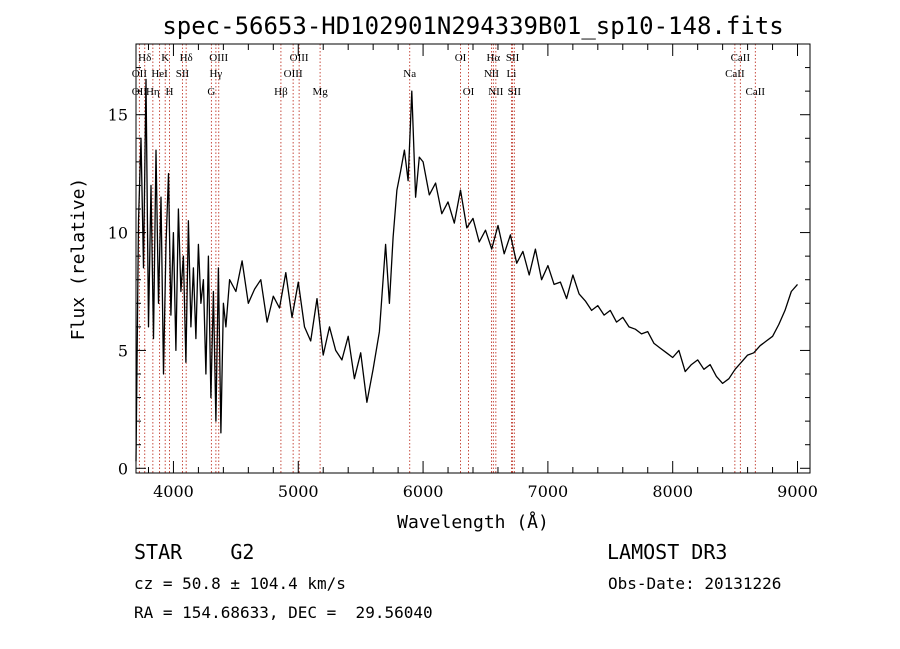 This screenshot has width=900, height=649. I want to click on spectral-line-label: Hγ, so click(215, 74).